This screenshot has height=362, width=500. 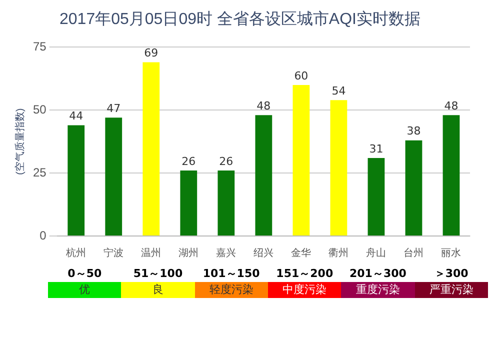 What do you see at coordinates (413, 131) in the screenshot?
I see `data-label: 38` at bounding box center [413, 131].